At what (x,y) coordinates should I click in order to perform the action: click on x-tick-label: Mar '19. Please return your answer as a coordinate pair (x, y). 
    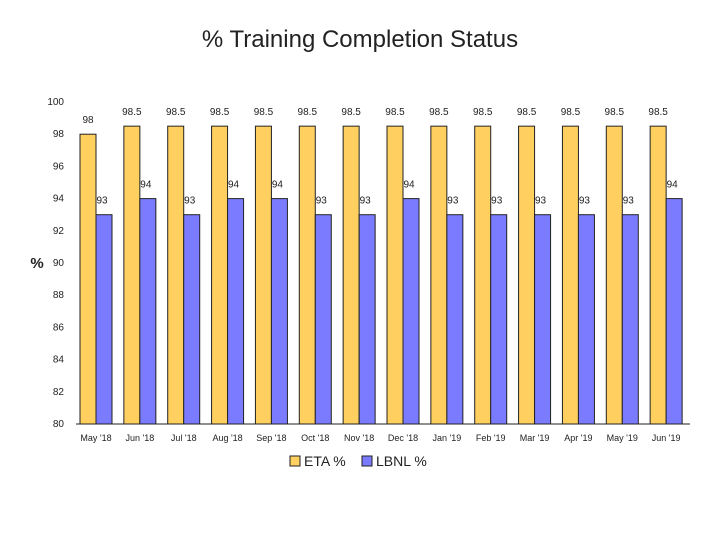
    Looking at the image, I should click on (535, 438).